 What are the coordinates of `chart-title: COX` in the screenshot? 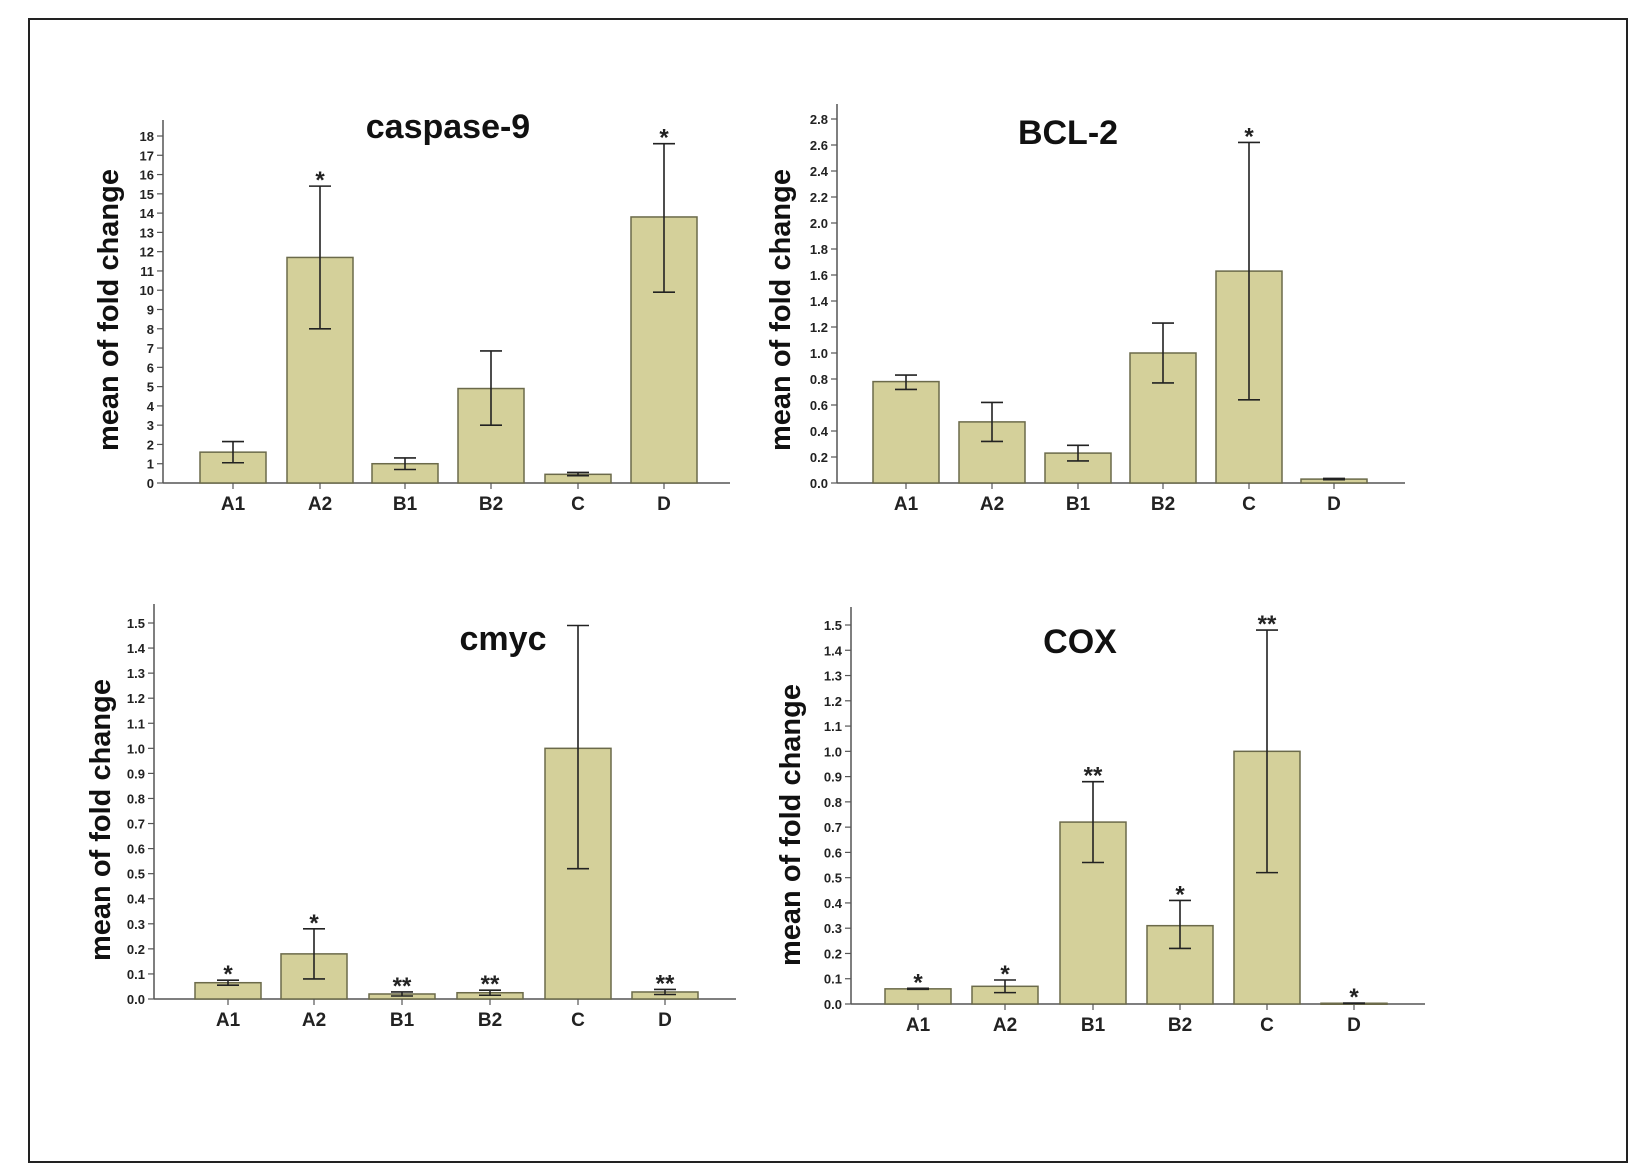 It's located at (1080, 642).